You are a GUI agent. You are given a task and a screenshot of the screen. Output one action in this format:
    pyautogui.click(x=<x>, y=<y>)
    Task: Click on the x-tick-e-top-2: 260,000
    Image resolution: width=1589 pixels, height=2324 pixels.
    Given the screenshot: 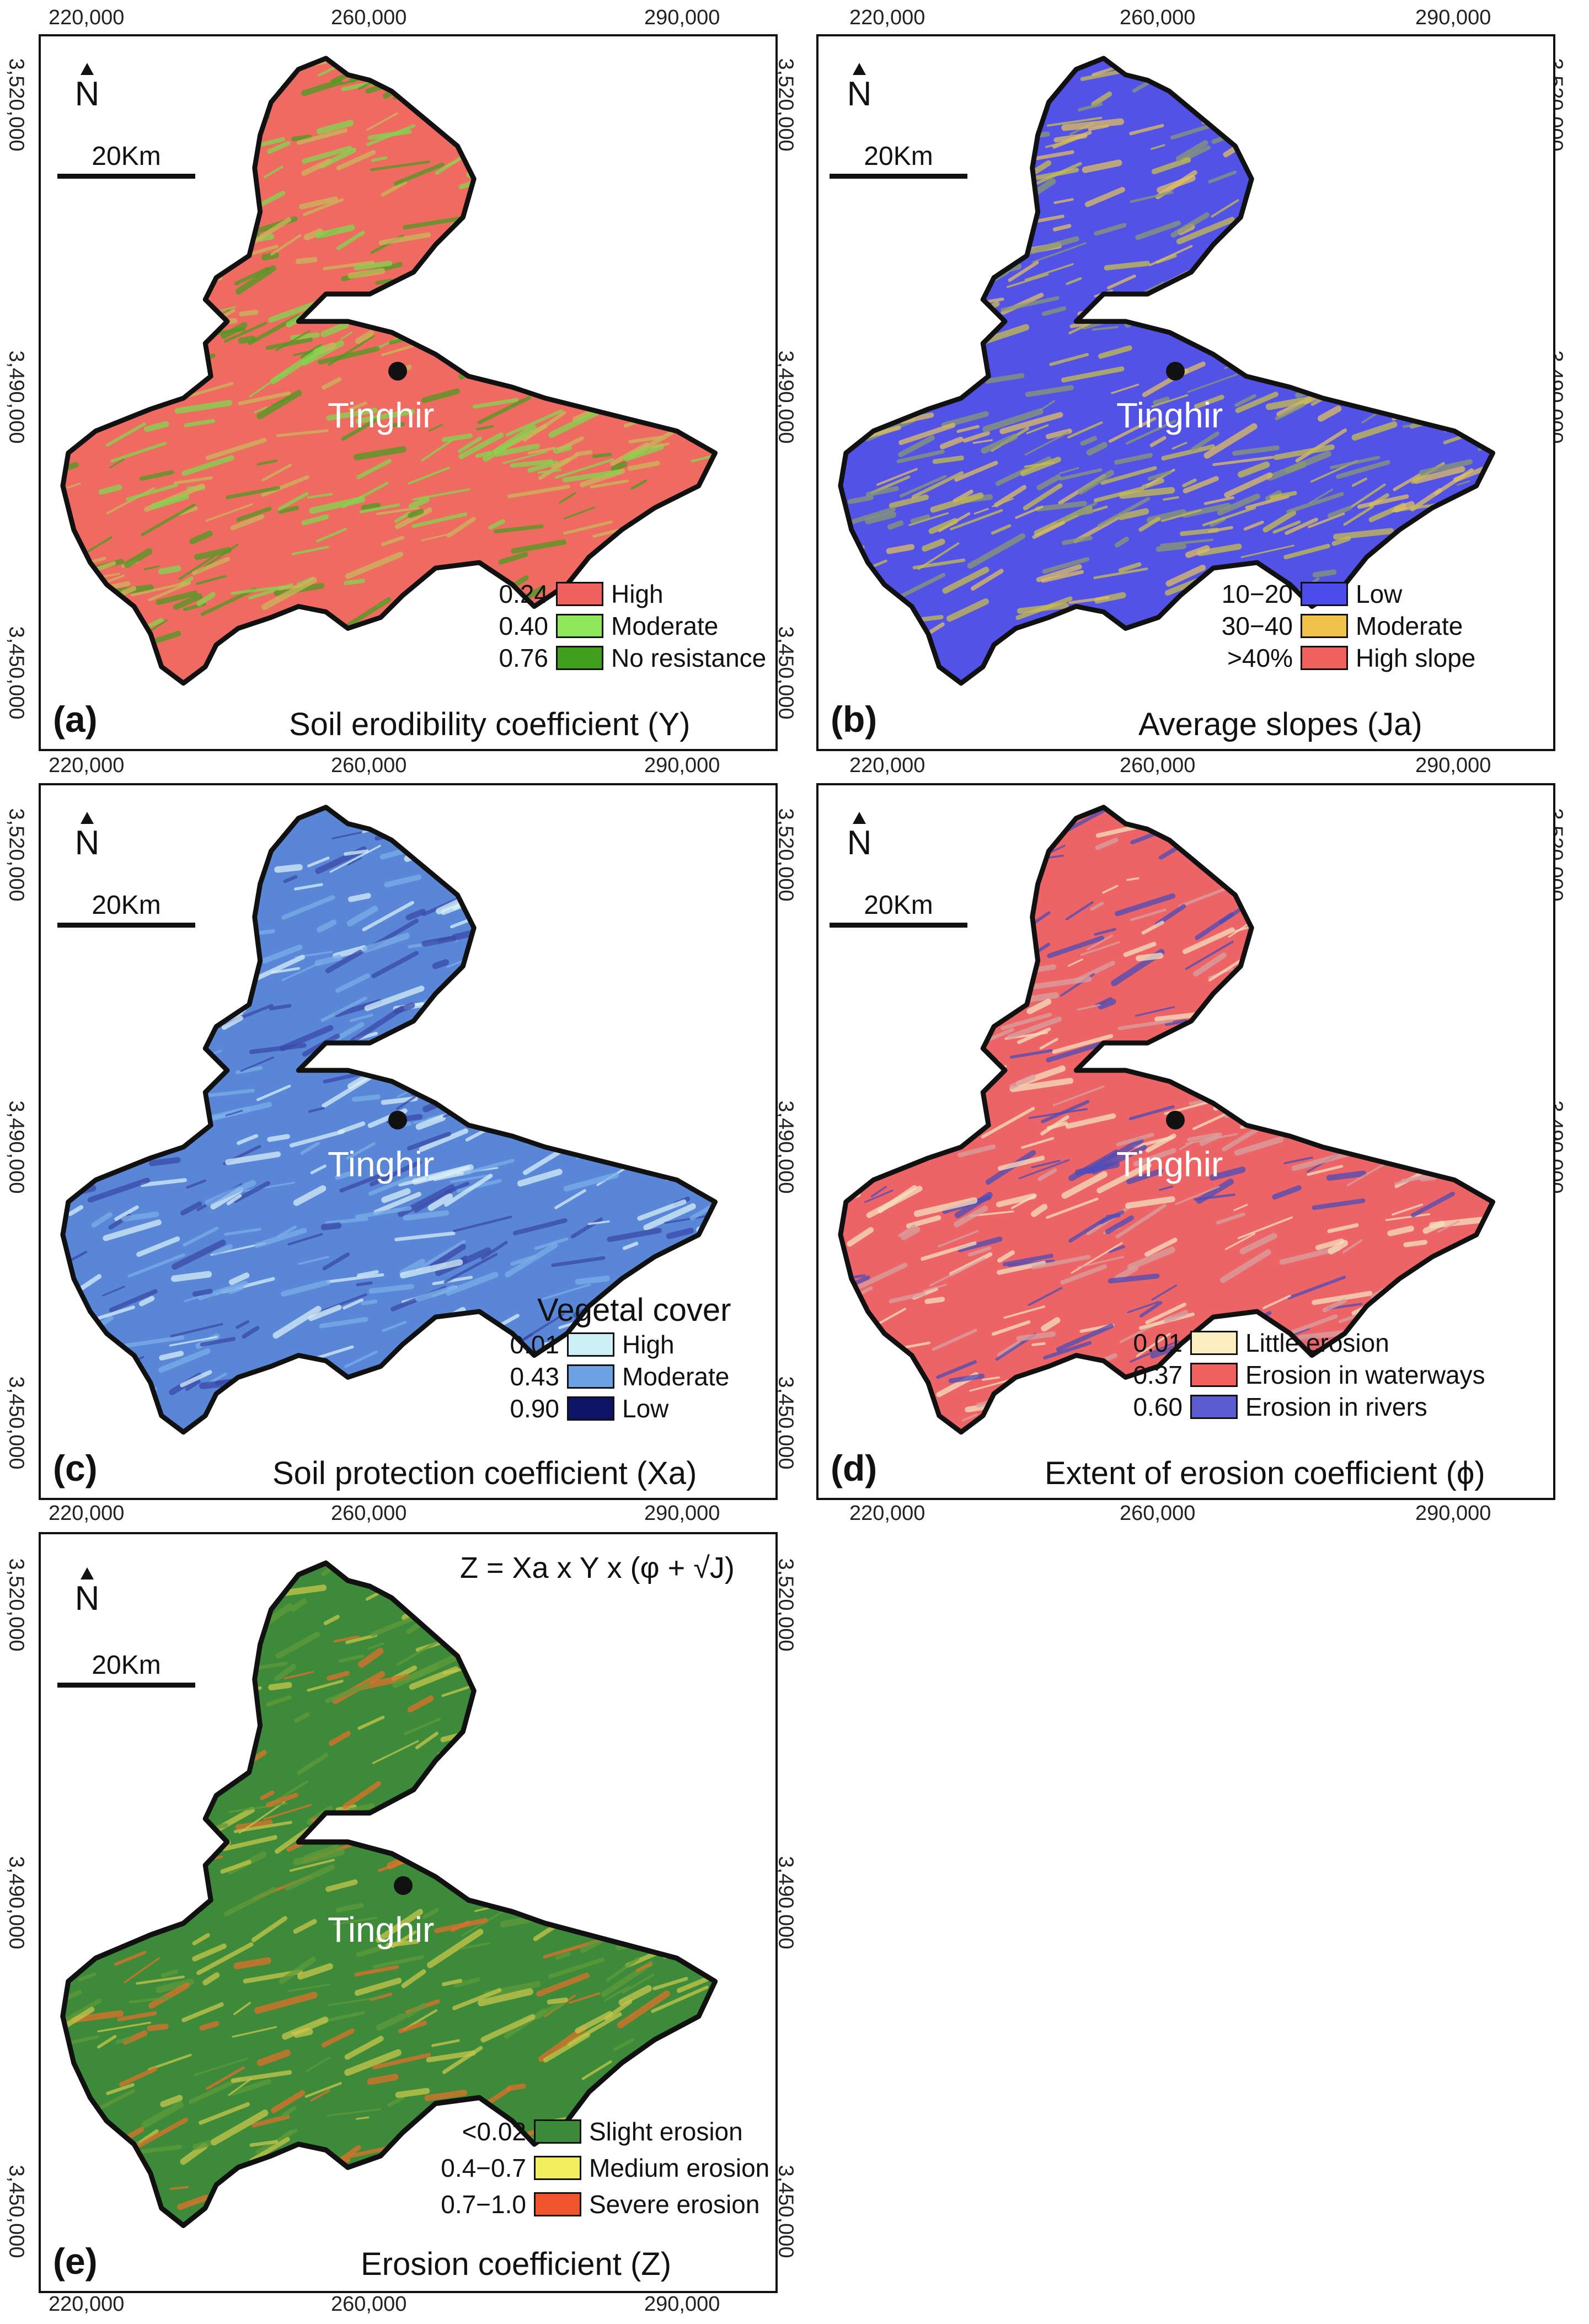 What is the action you would take?
    pyautogui.click(x=369, y=1513)
    